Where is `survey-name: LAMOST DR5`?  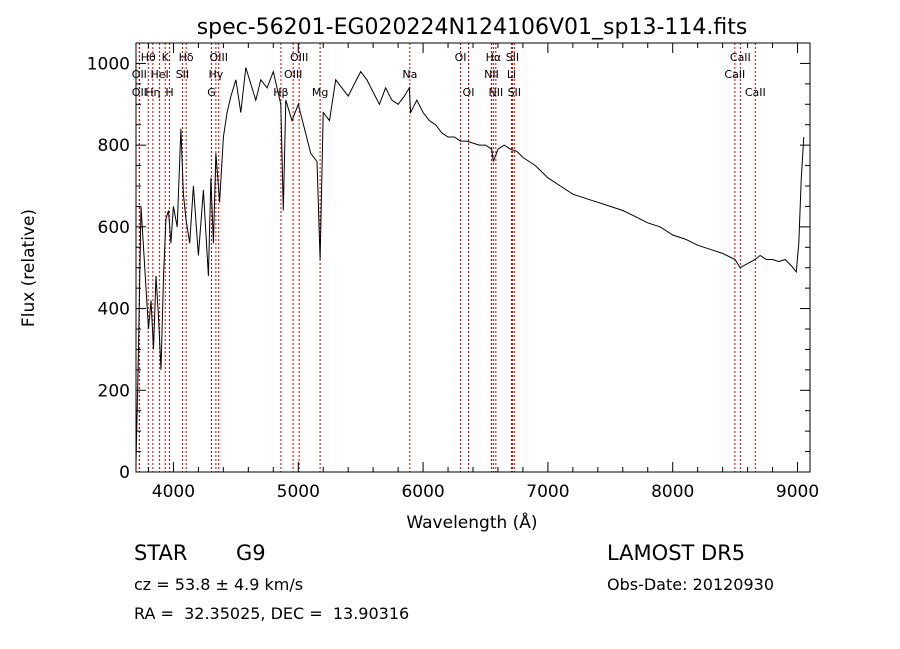 survey-name: LAMOST DR5 is located at coordinates (676, 553).